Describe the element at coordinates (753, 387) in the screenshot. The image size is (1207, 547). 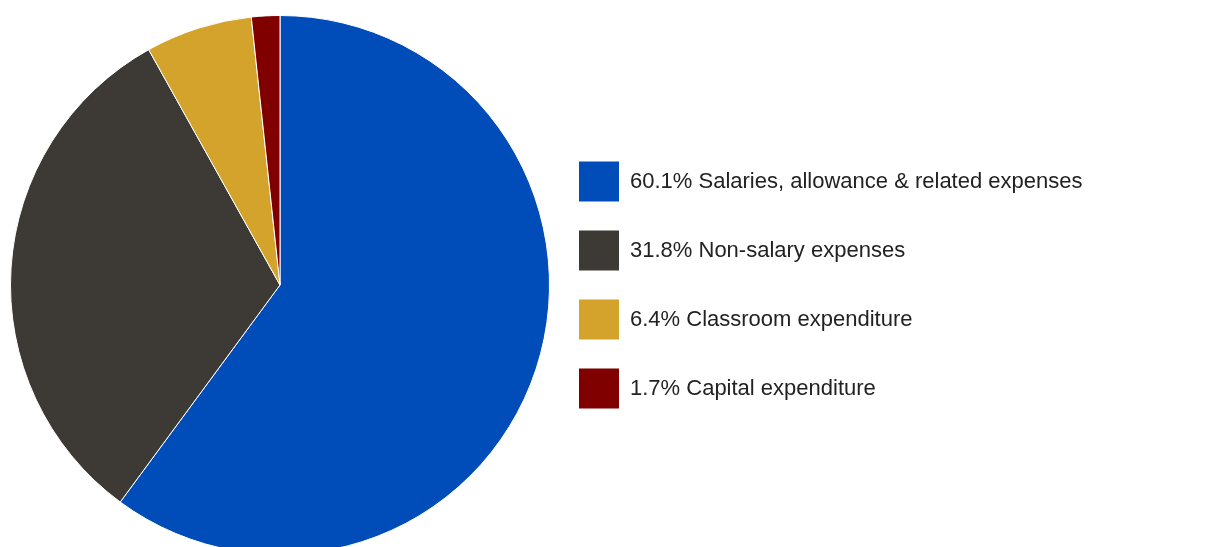
I see `legend-label: 1.7% Capital expenditure` at that location.